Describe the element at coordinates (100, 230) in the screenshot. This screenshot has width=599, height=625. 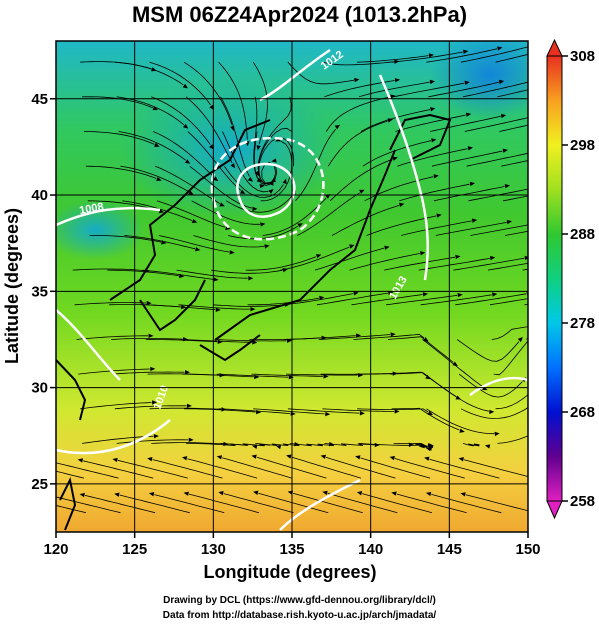
I see `cool-area-west` at that location.